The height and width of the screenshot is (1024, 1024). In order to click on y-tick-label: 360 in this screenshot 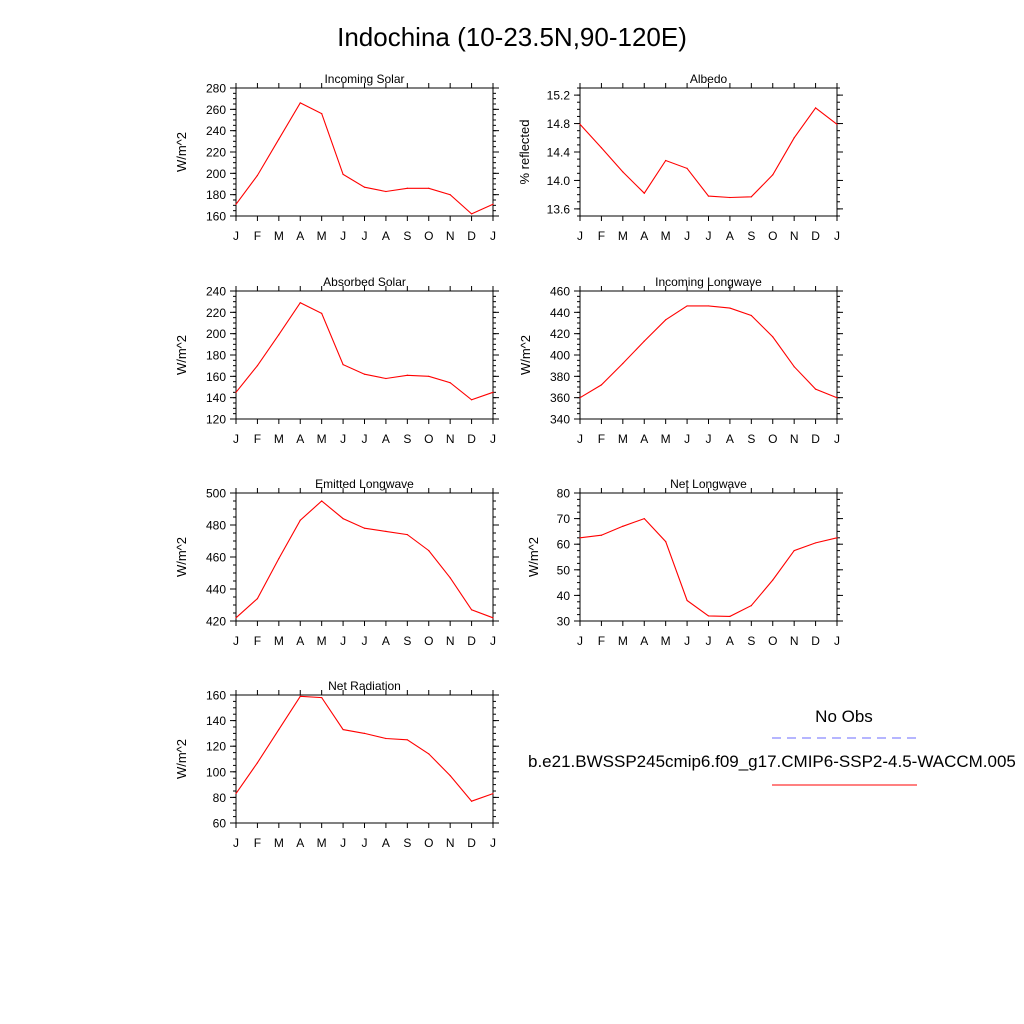, I will do `click(560, 398)`.